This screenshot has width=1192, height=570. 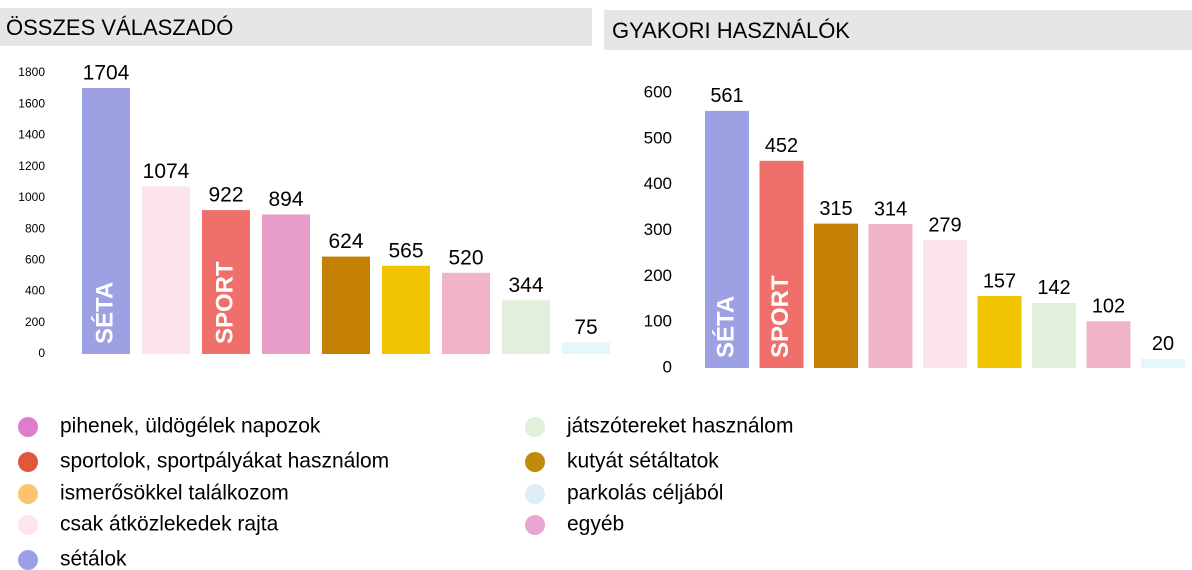 What do you see at coordinates (31, 135) in the screenshot?
I see `y-tick-label: 1400` at bounding box center [31, 135].